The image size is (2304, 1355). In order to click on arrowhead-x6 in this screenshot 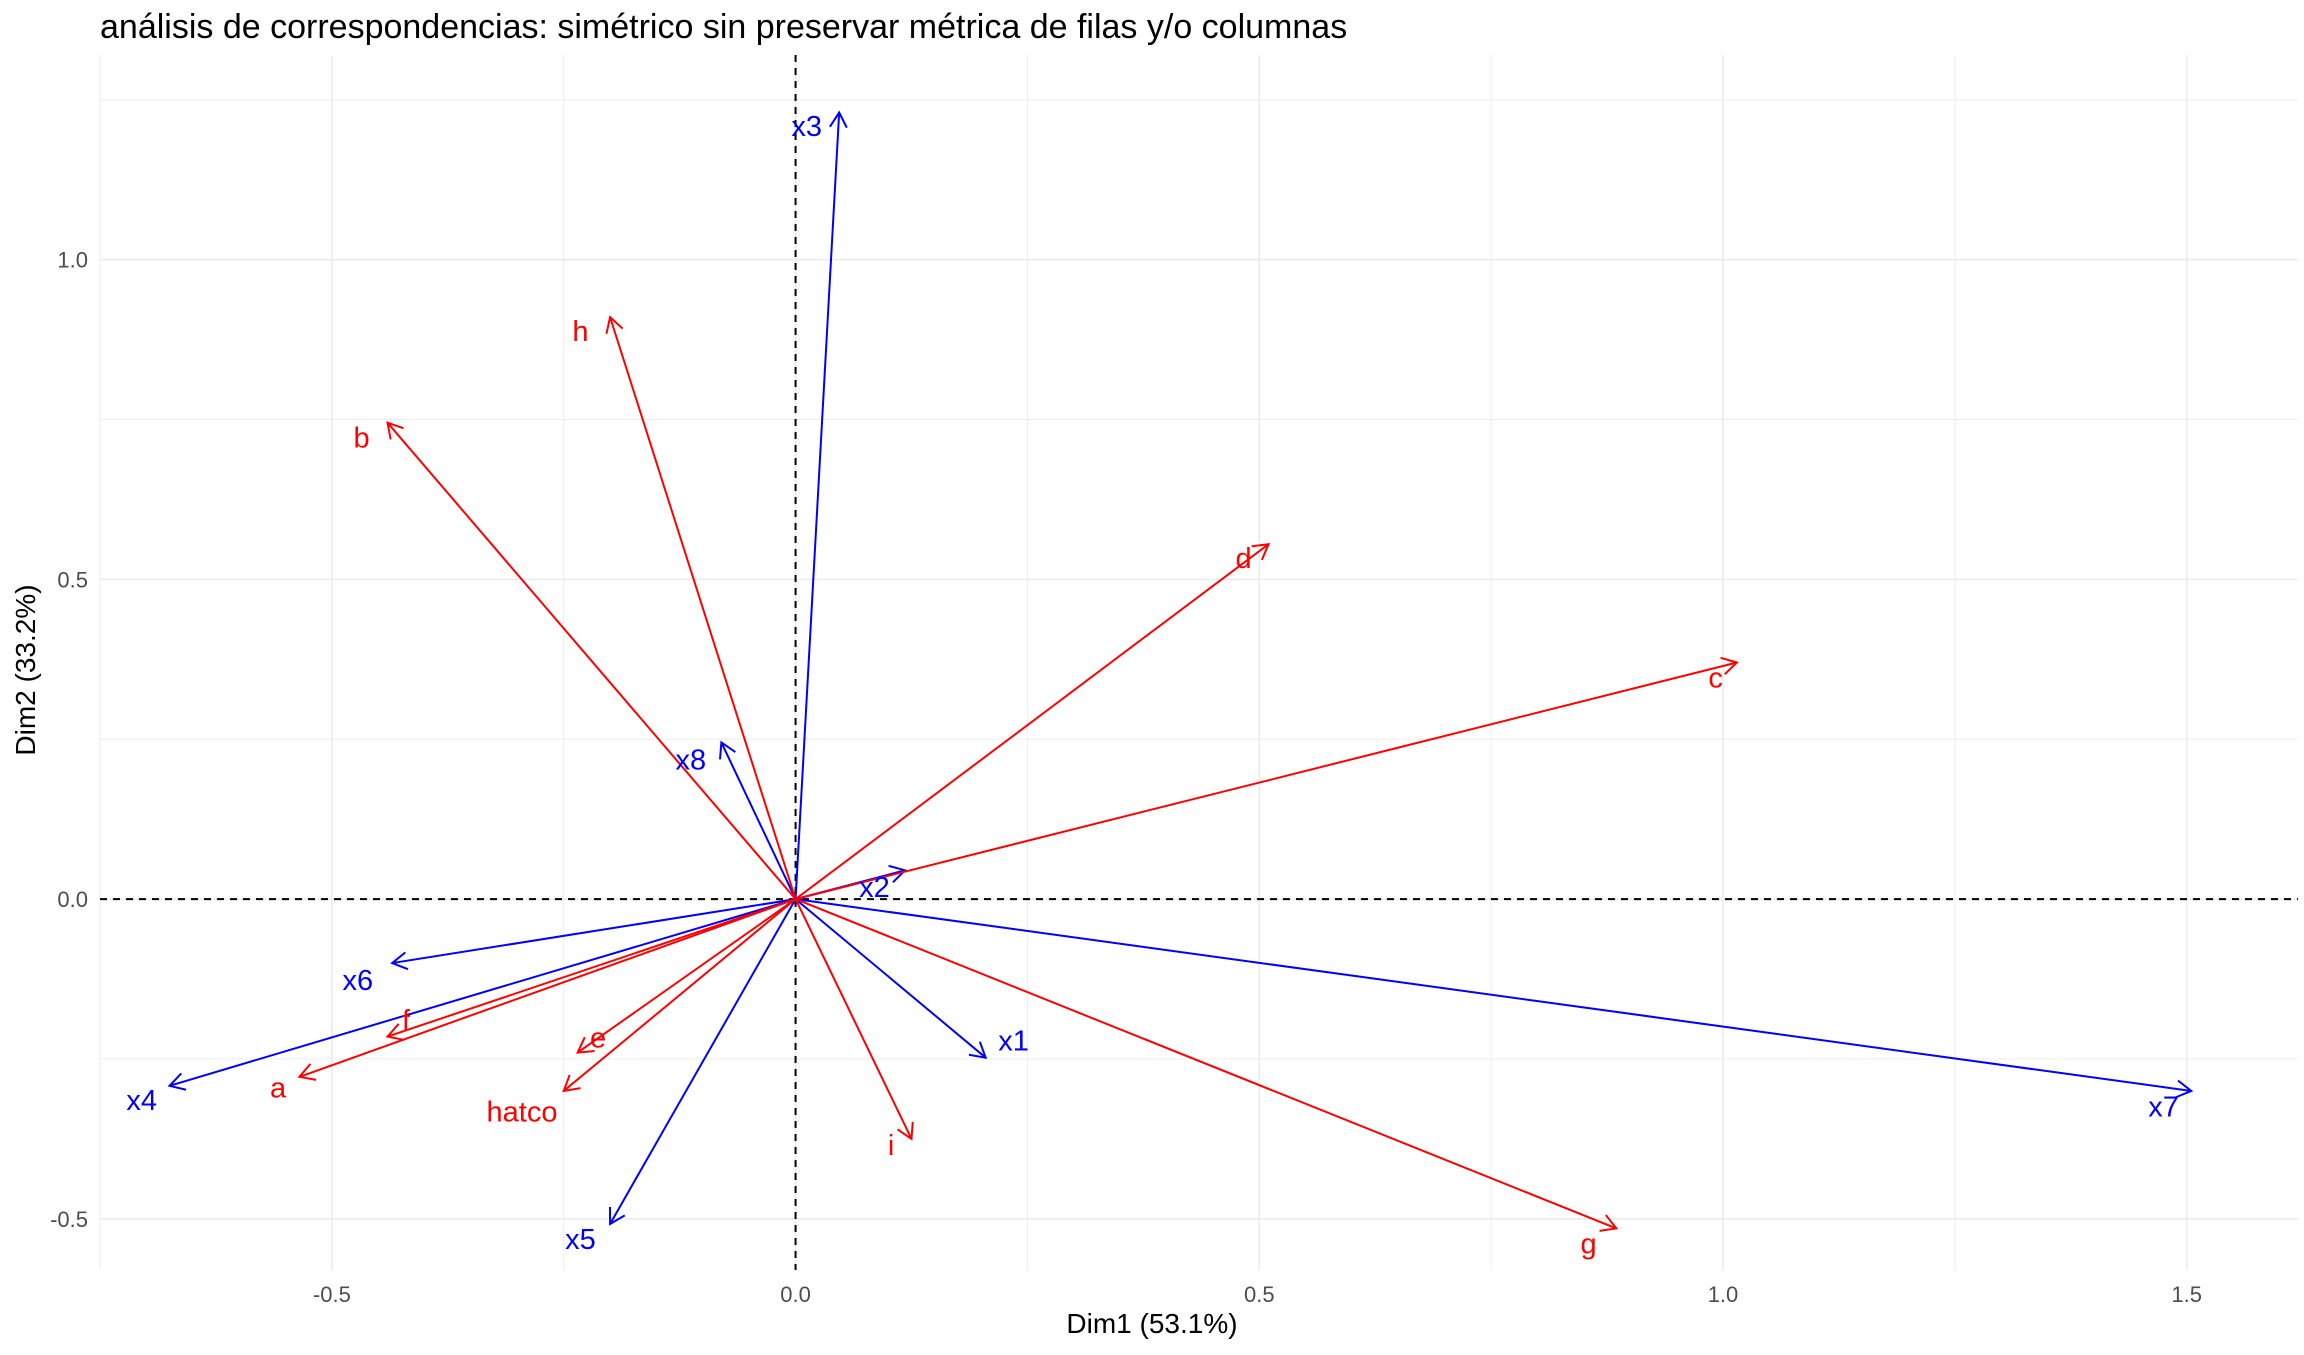, I will do `click(399, 961)`.